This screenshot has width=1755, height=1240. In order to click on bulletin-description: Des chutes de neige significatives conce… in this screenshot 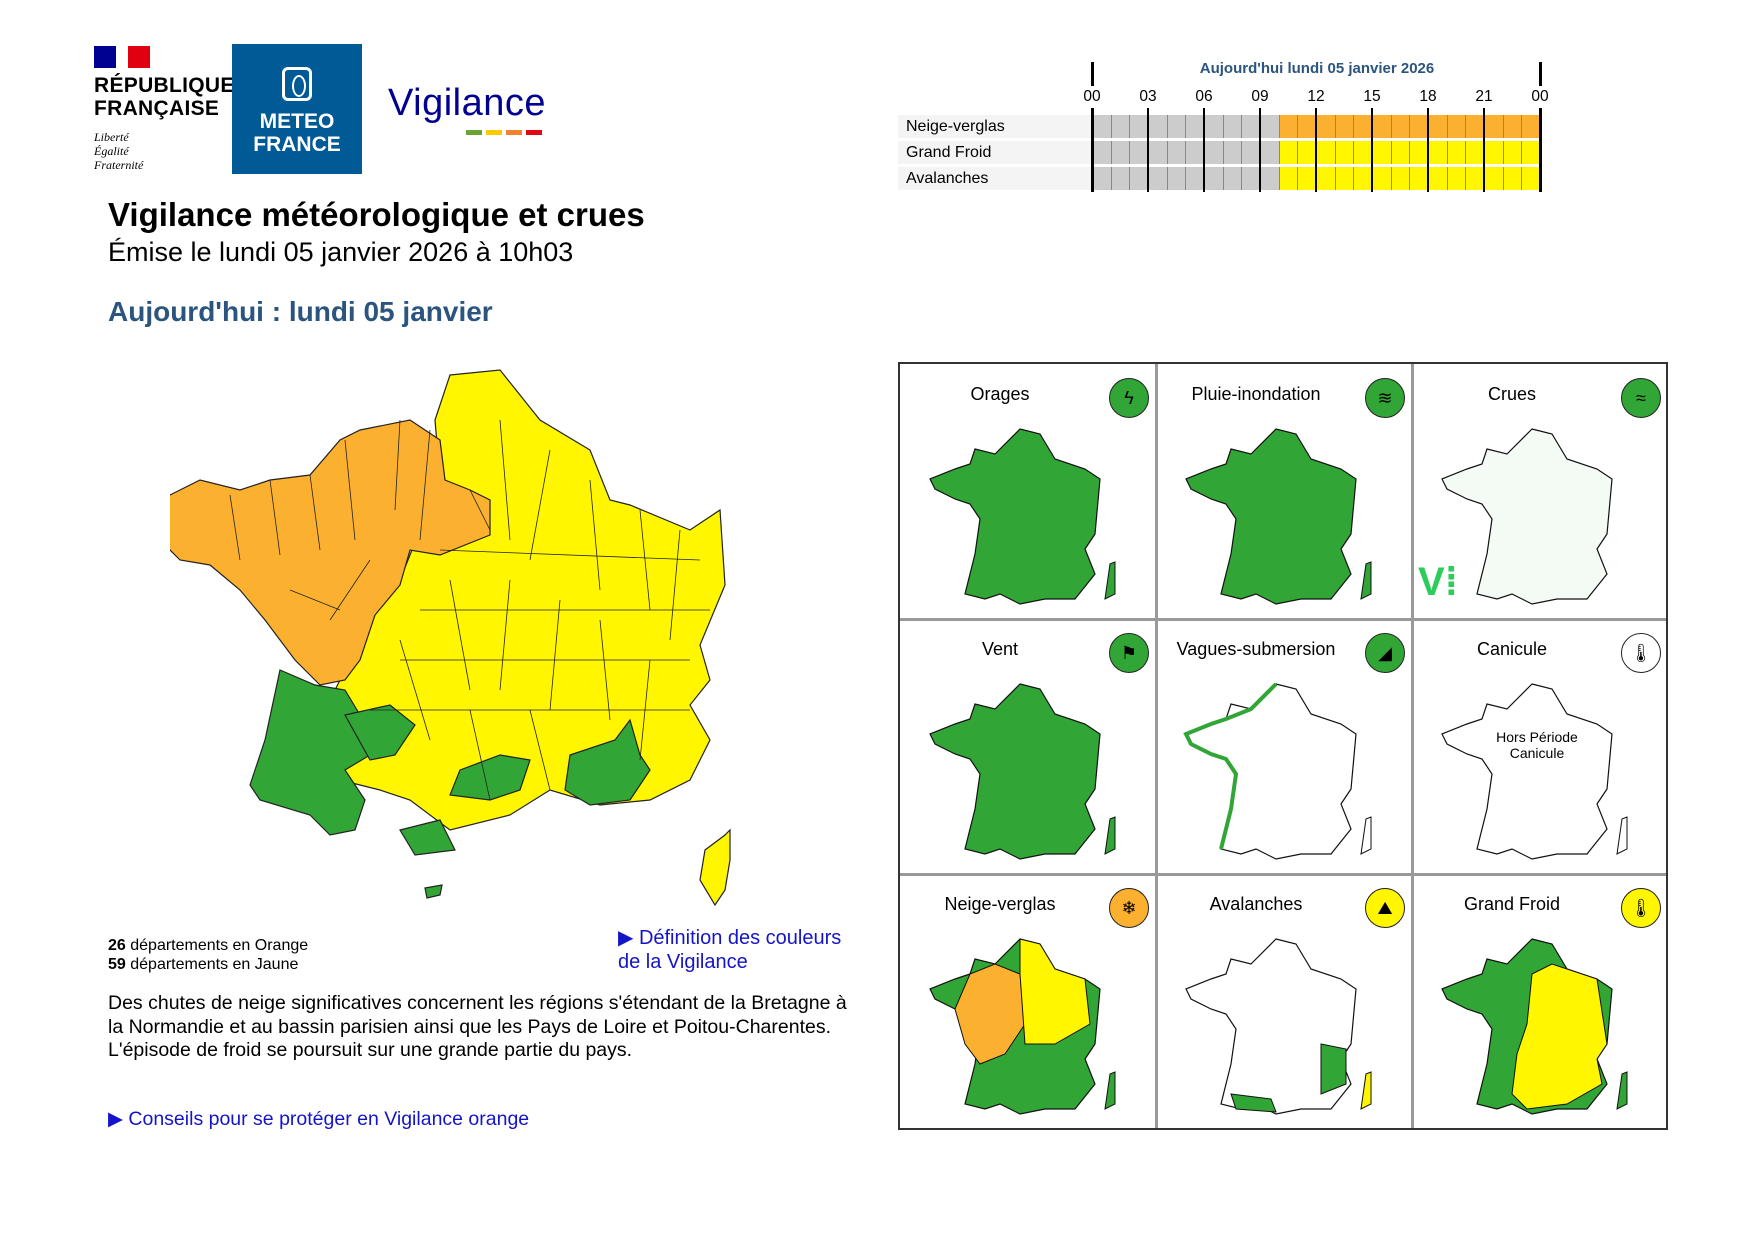, I will do `click(477, 1026)`.